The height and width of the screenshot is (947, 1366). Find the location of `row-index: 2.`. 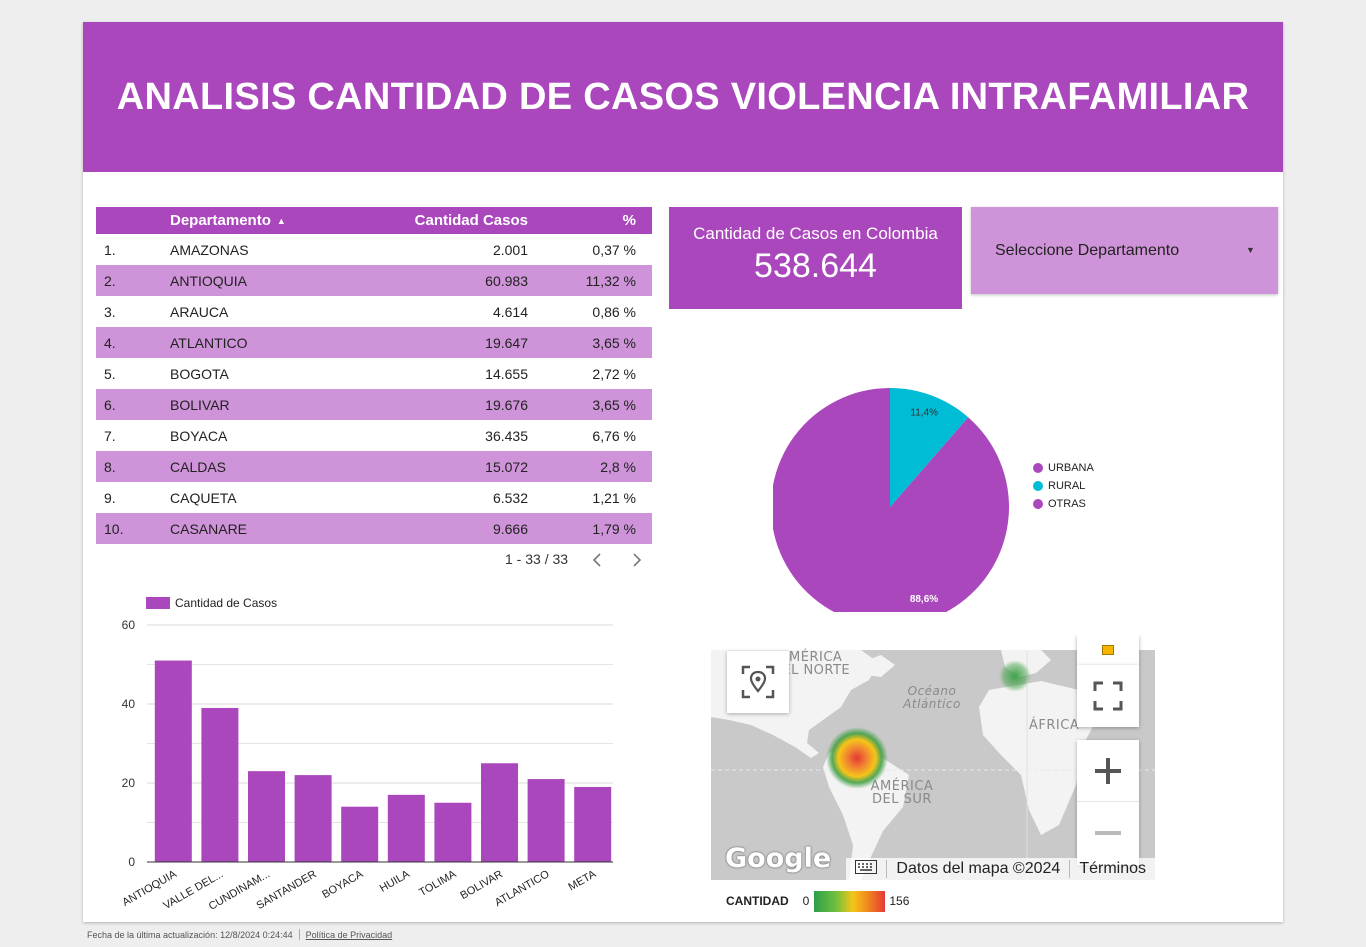

row-index: 2. is located at coordinates (110, 280).